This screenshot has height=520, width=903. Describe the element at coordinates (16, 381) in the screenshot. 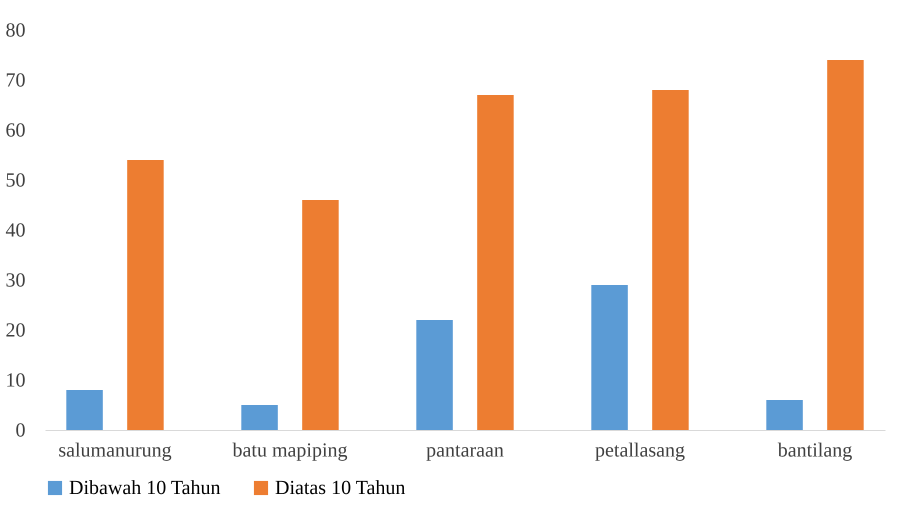

I see `y-tick-label: 10` at that location.